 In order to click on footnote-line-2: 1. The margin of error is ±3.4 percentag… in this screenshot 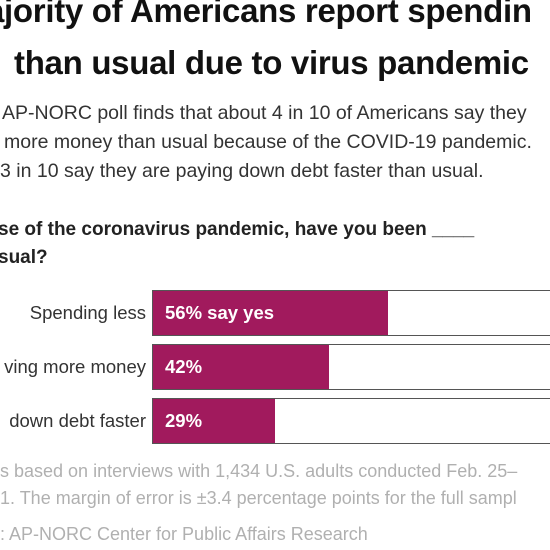, I will do `click(258, 498)`.